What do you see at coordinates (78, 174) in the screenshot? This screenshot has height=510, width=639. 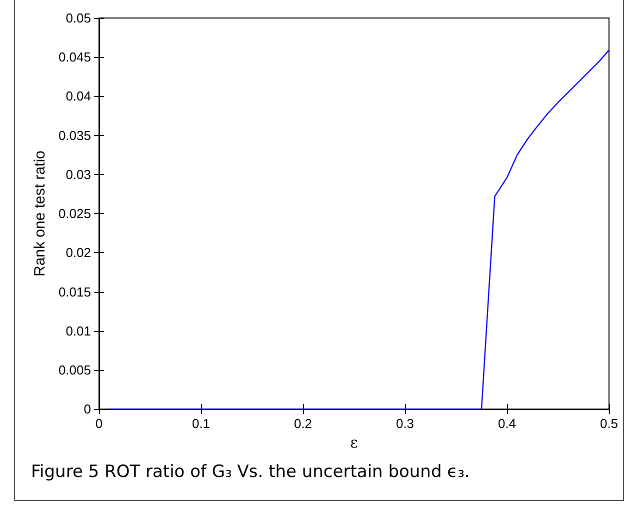 I see `y-tick-label: 0.03` at bounding box center [78, 174].